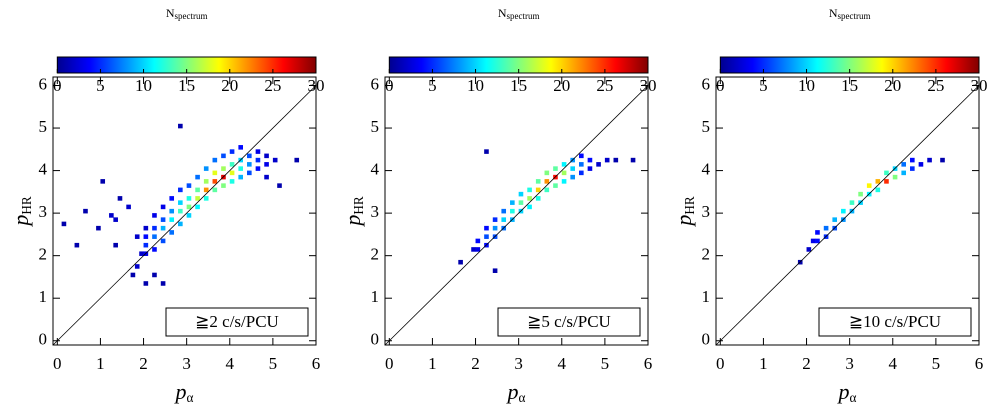  What do you see at coordinates (895, 321) in the screenshot?
I see `annotation: ≧10 c/s/PCU` at bounding box center [895, 321].